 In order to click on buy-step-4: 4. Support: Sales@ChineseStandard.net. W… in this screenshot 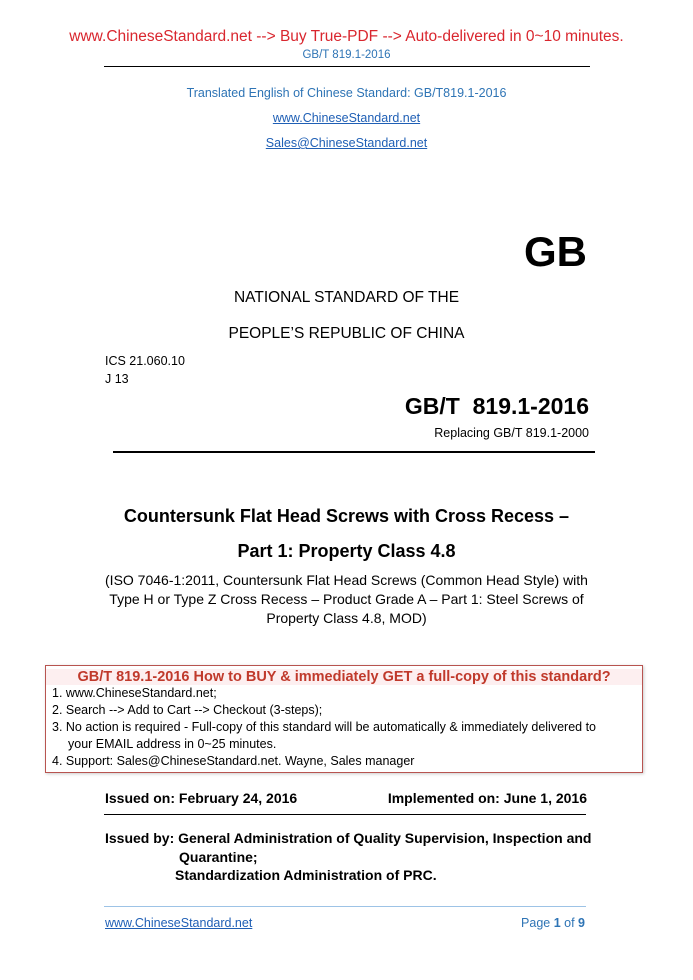, I will do `click(233, 761)`.